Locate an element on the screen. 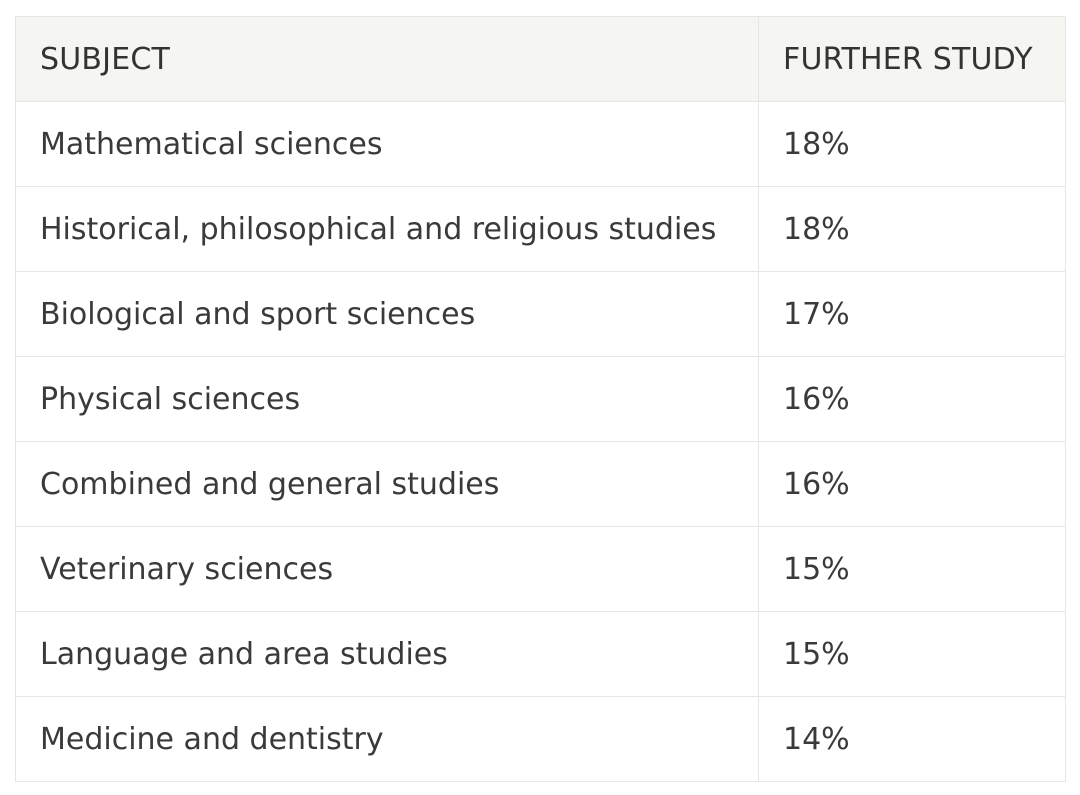  further-study-cell: 14% is located at coordinates (912, 739).